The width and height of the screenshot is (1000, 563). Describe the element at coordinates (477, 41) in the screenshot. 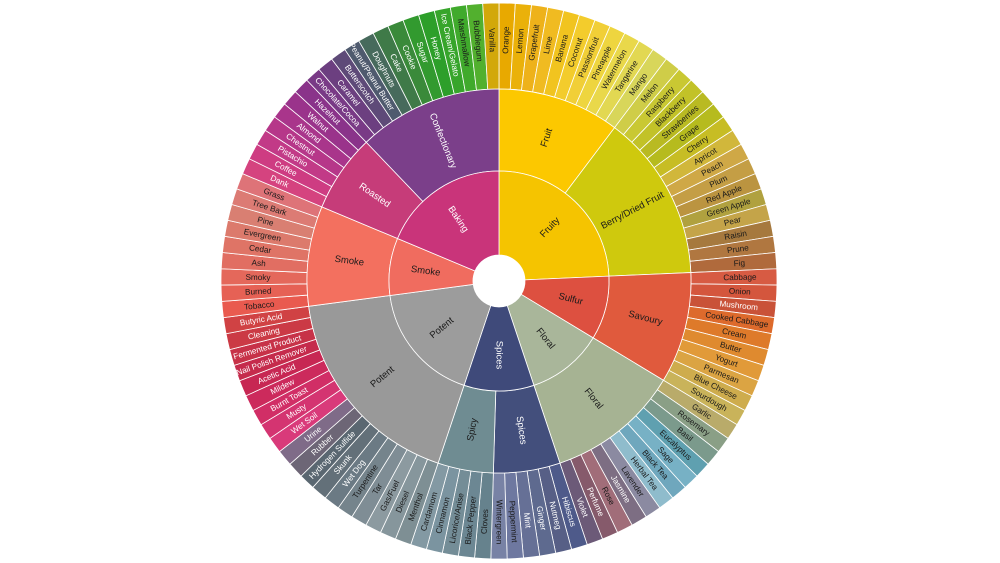

I see `label-bubblegum: Bubblegum` at that location.